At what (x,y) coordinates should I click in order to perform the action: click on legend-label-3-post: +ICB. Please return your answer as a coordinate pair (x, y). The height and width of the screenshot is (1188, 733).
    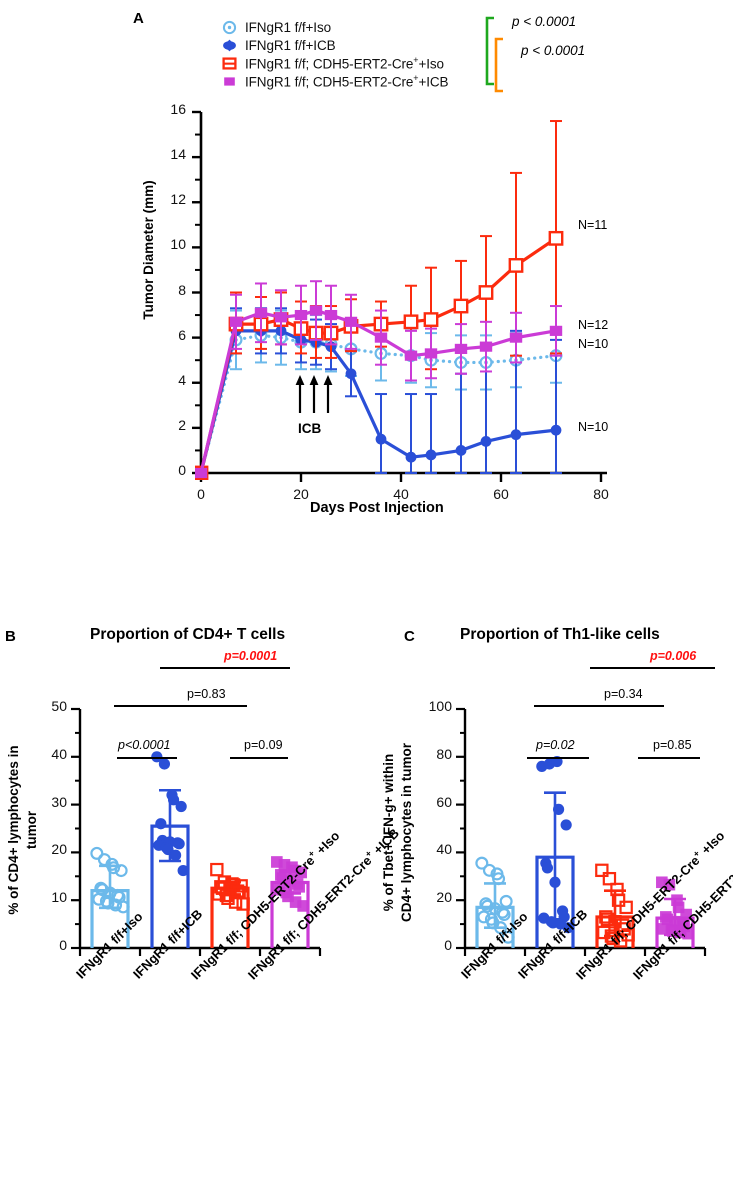
    Looking at the image, I should click on (433, 82).